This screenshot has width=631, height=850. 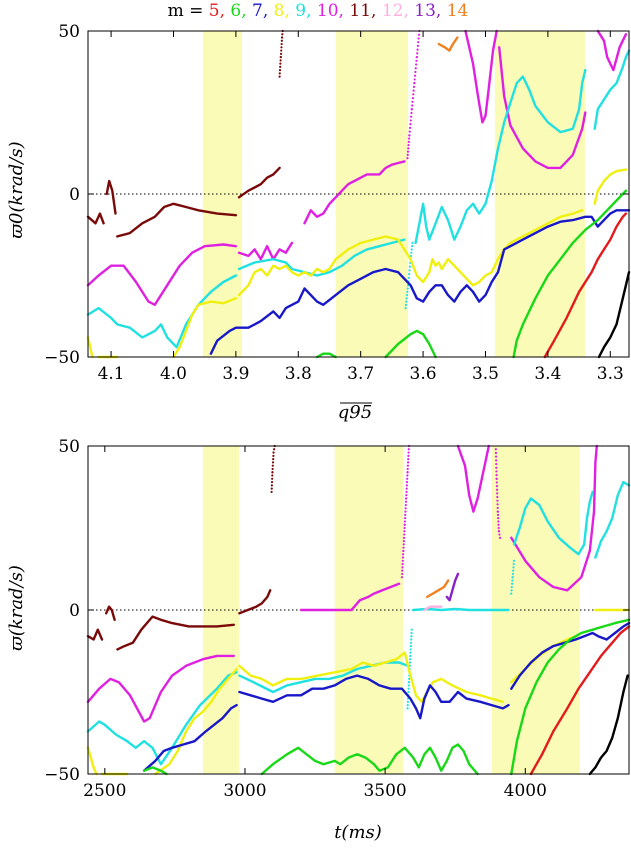 What do you see at coordinates (298, 374) in the screenshot?
I see `x-tick-label: 3.8` at bounding box center [298, 374].